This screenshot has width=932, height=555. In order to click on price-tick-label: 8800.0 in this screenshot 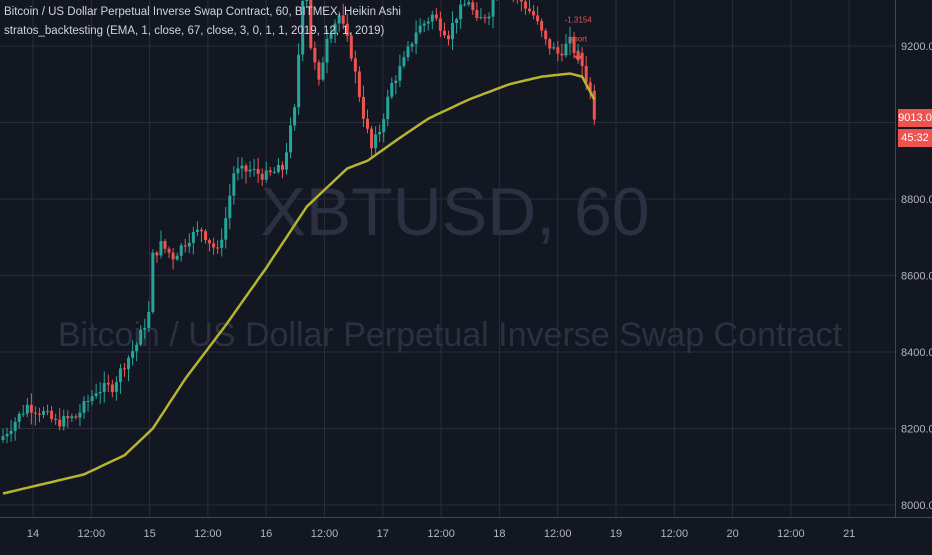, I will do `click(916, 200)`.